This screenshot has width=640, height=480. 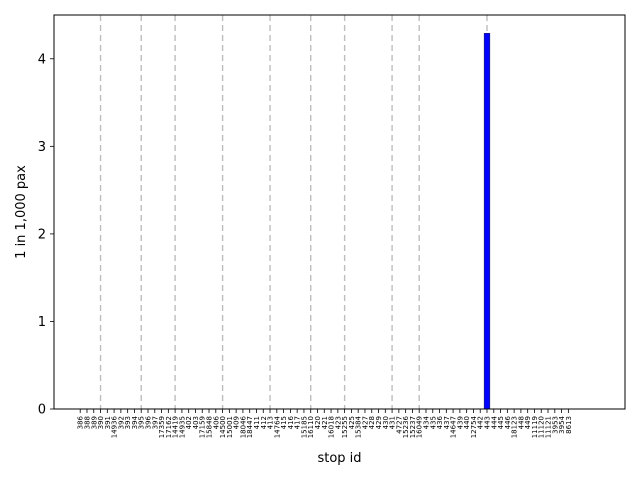 What do you see at coordinates (21, 212) in the screenshot?
I see `y-axis-title: 1 in 1,000 pax` at bounding box center [21, 212].